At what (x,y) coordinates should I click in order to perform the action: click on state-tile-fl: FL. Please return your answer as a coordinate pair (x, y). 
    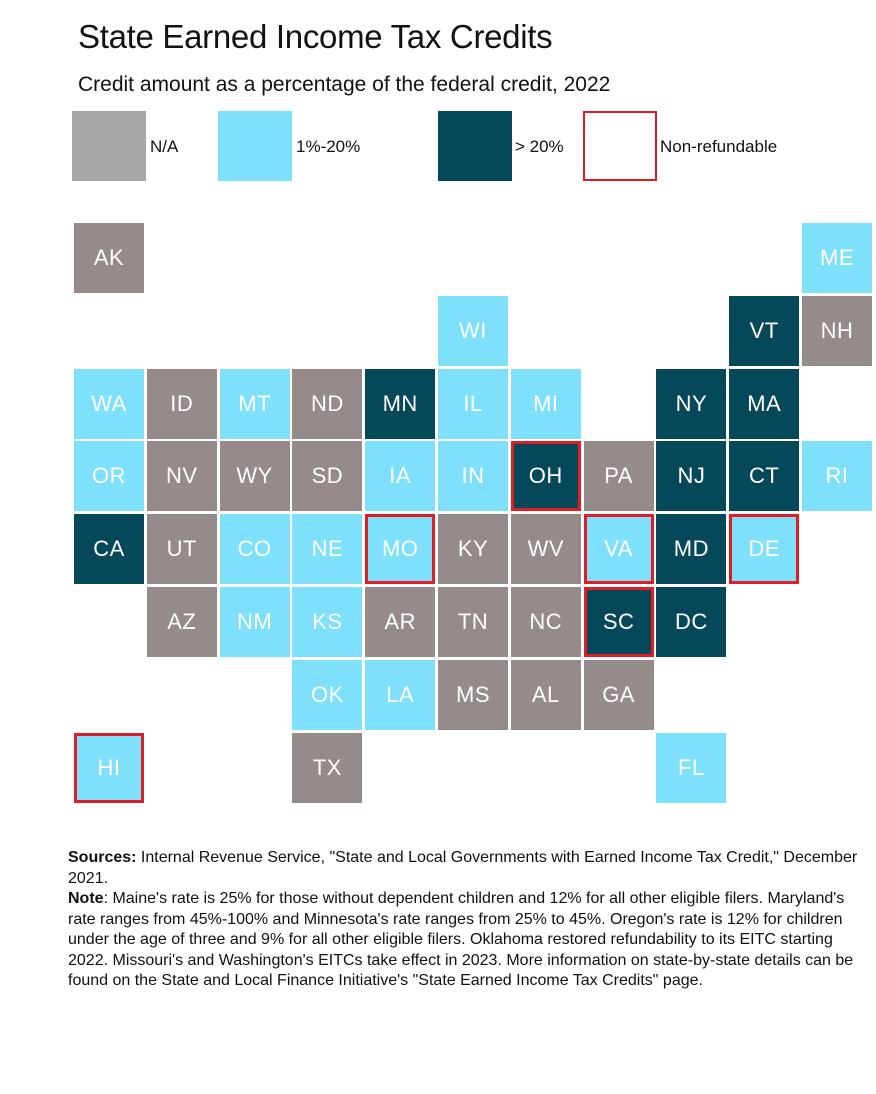
    Looking at the image, I should click on (691, 767).